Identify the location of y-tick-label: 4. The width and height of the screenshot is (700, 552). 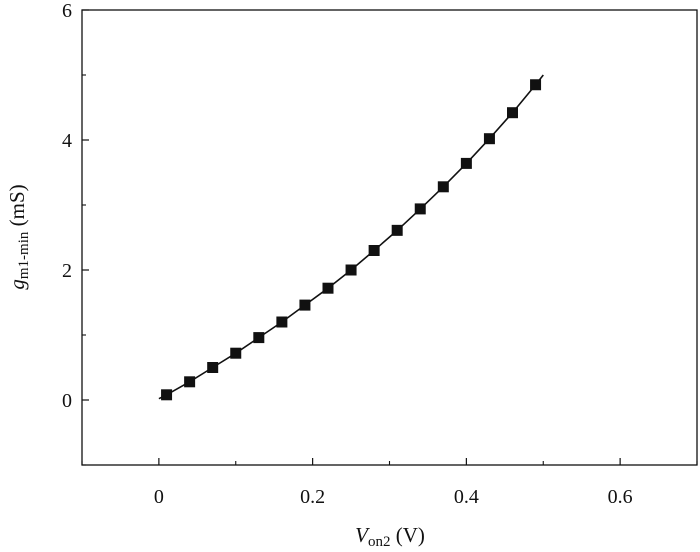
(67, 141).